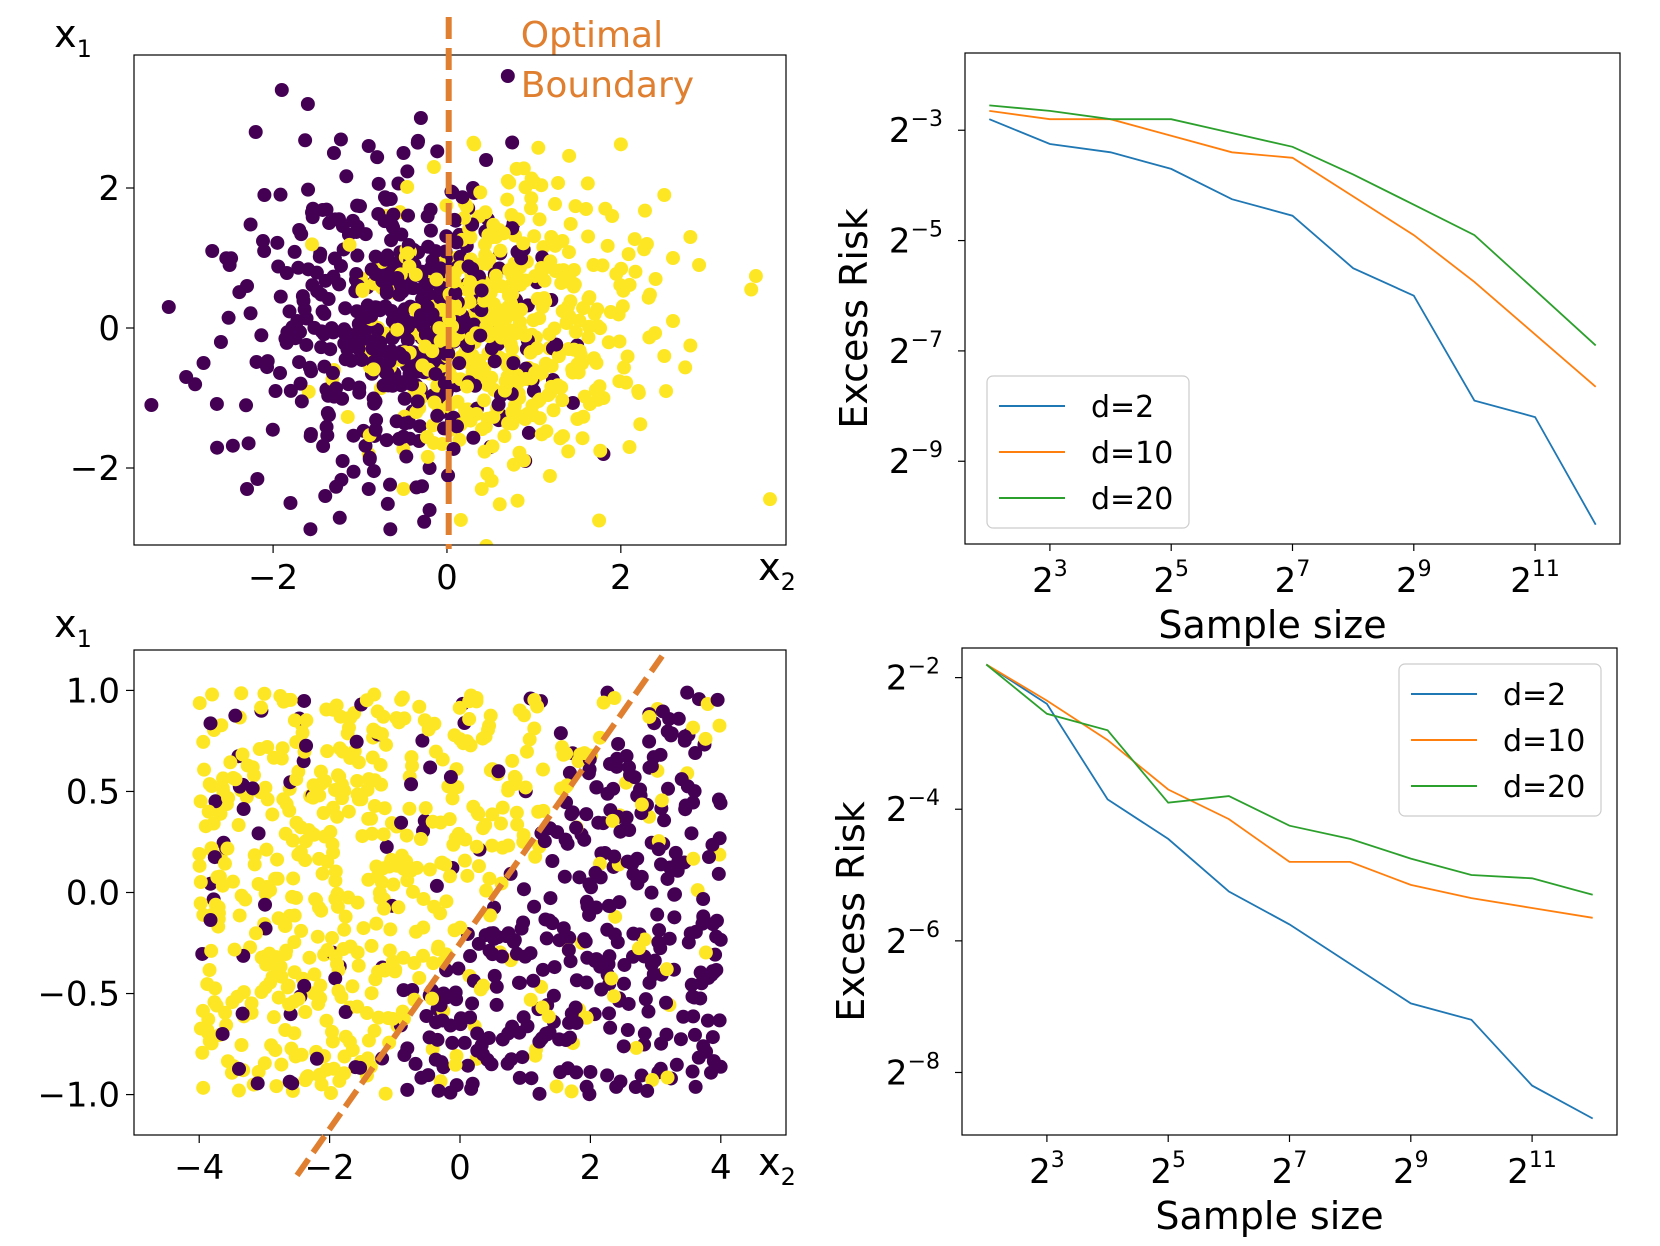 The height and width of the screenshot is (1246, 1660). Describe the element at coordinates (1289, 791) in the screenshot. I see `series-line-d=10` at that location.